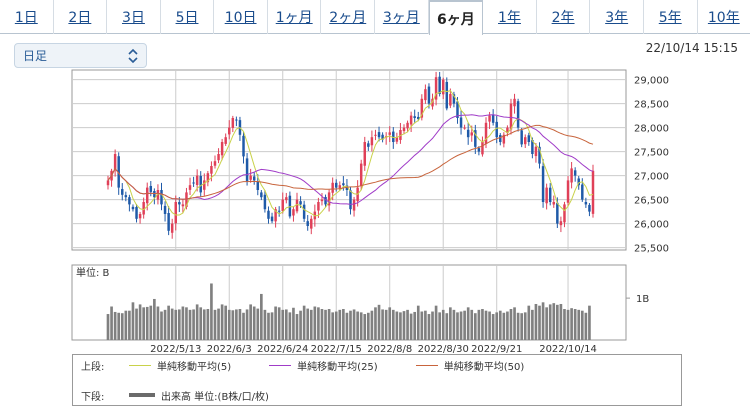 This screenshot has width=750, height=408. I want to click on tab-2: 3日, so click(134, 17).